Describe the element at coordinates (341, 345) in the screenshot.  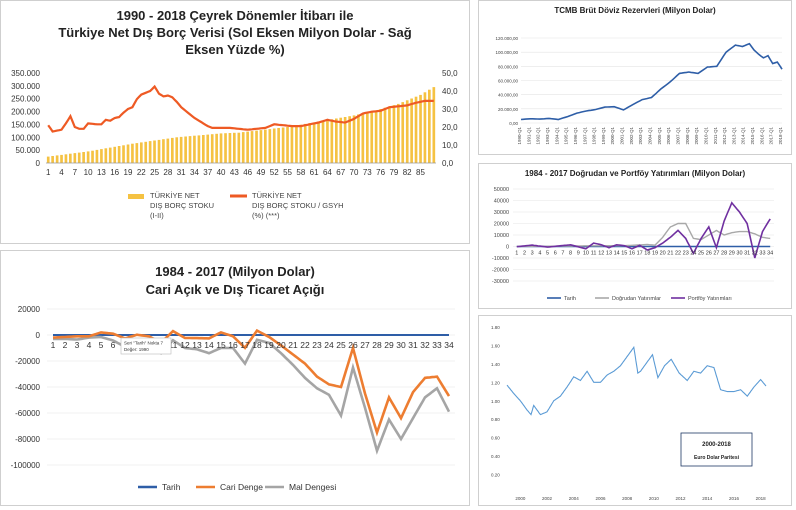
I see `x-tick-label: 25` at that location.